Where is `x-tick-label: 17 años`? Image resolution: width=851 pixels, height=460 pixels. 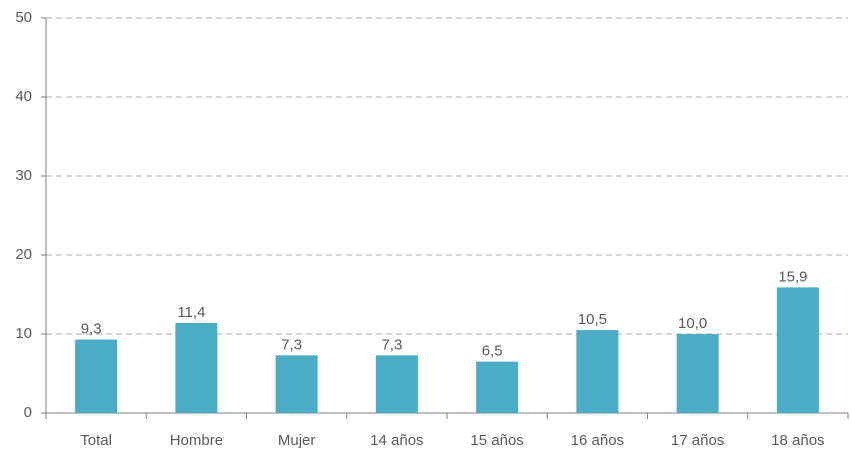
x-tick-label: 17 años is located at coordinates (697, 440).